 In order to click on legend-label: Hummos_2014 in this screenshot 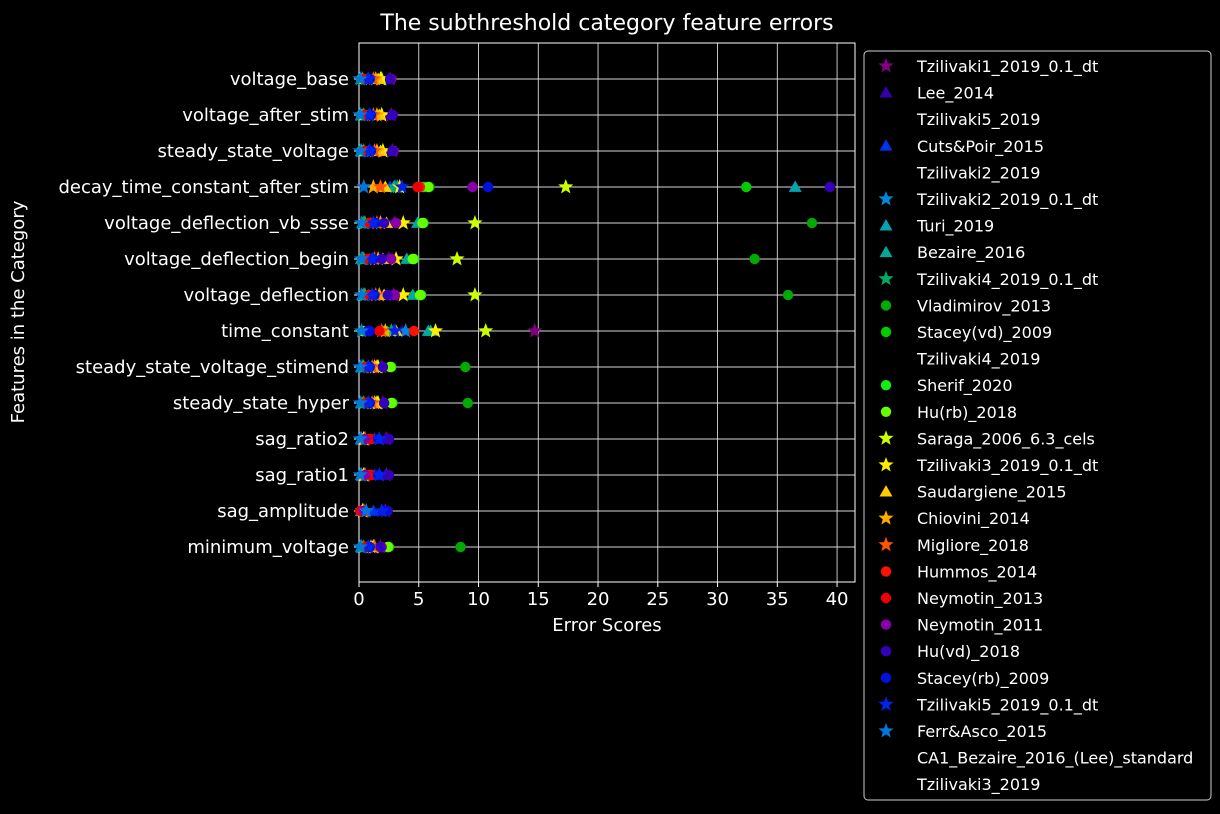, I will do `click(977, 572)`.